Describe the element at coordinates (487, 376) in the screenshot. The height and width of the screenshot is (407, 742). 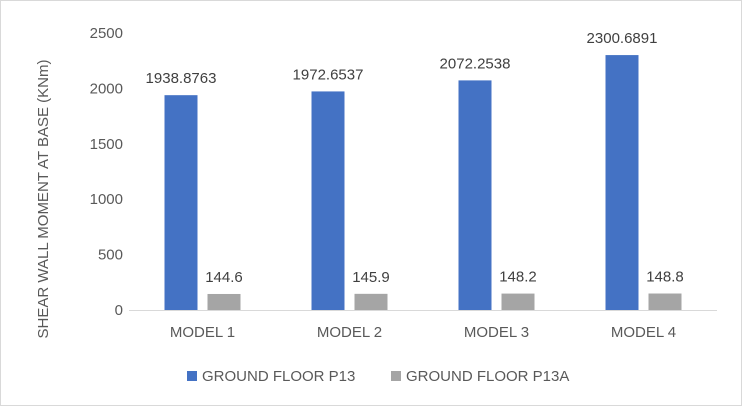
I see `legend-label: GROUND FLOOR P13A` at that location.